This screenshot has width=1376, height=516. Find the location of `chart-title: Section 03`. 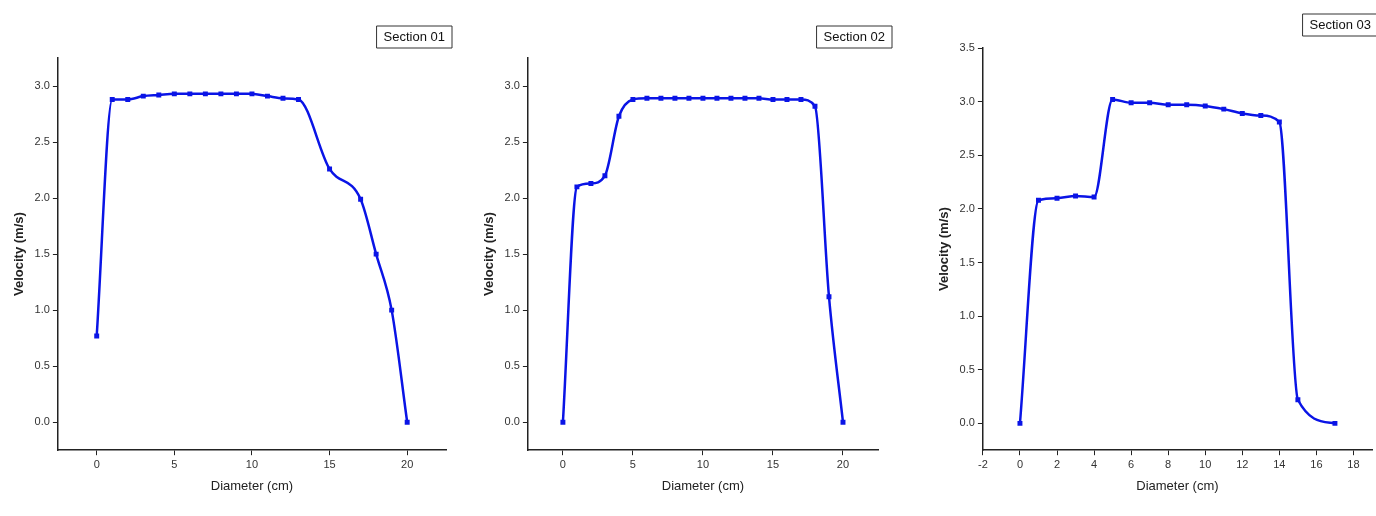

chart-title: Section 03 is located at coordinates (1340, 24).